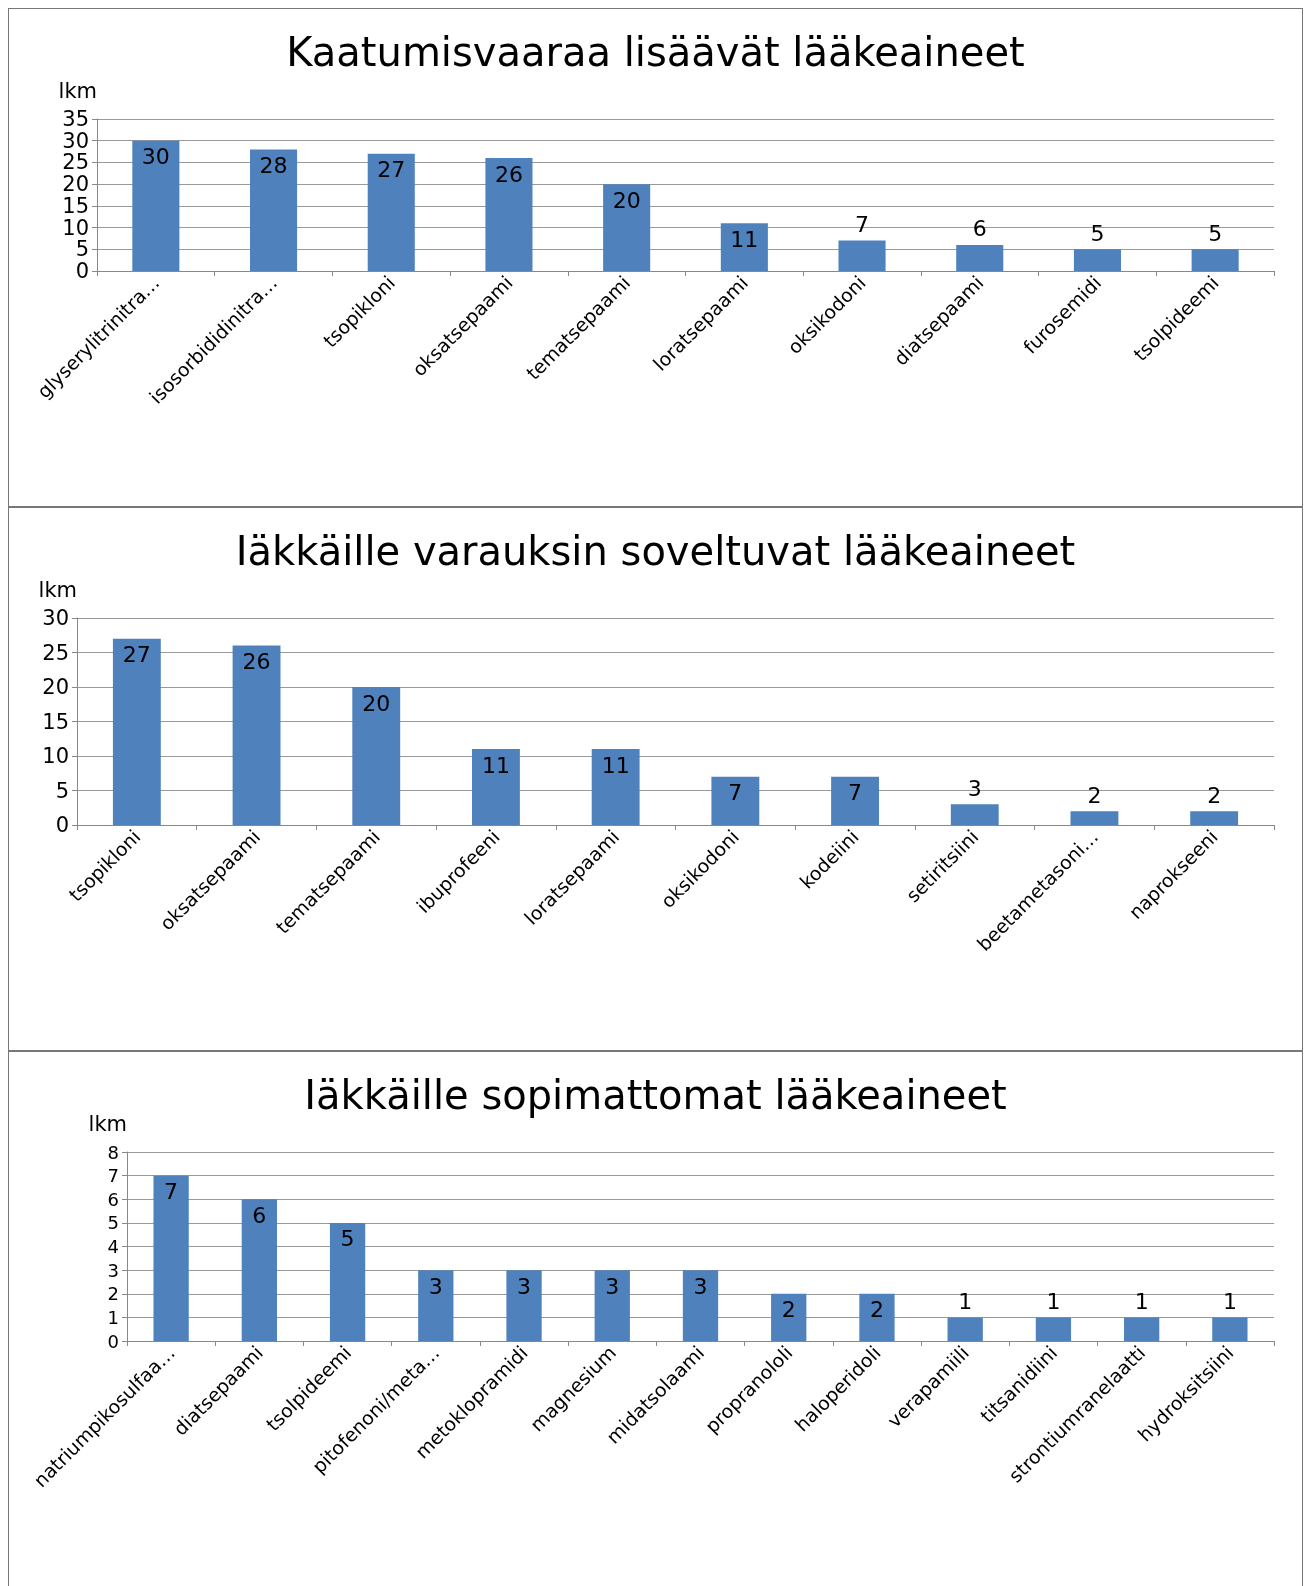 Image resolution: width=1310 pixels, height=1586 pixels. I want to click on chart-title: Iäkkäille sopimattomat lääkeaineet, so click(655, 1095).